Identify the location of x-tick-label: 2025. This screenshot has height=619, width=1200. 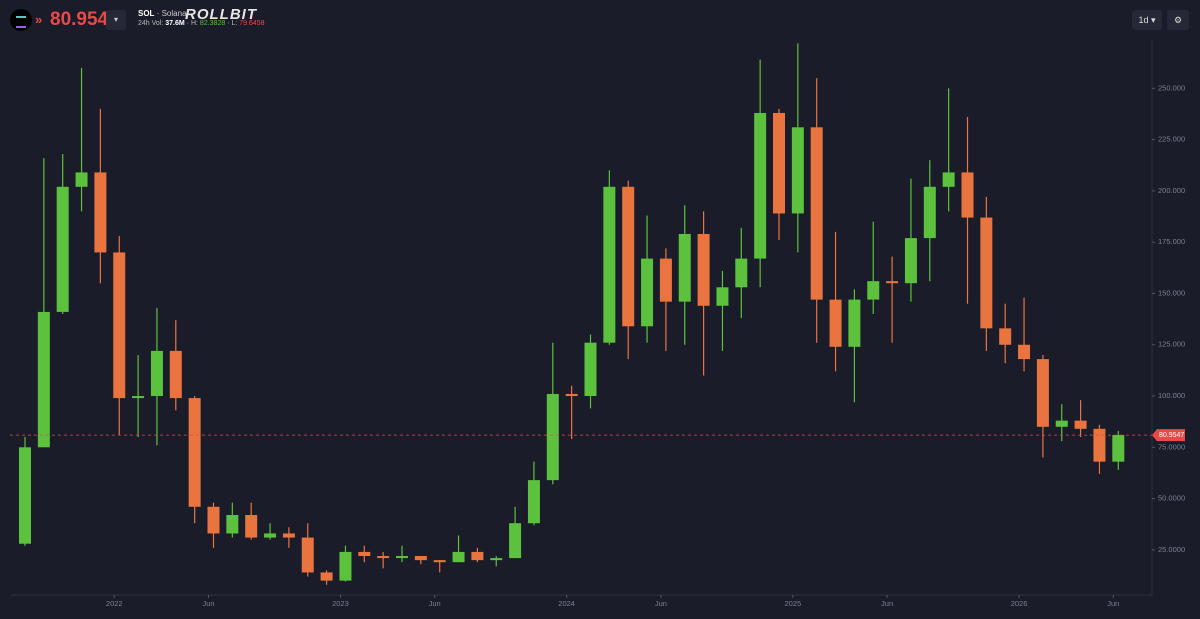
(793, 603).